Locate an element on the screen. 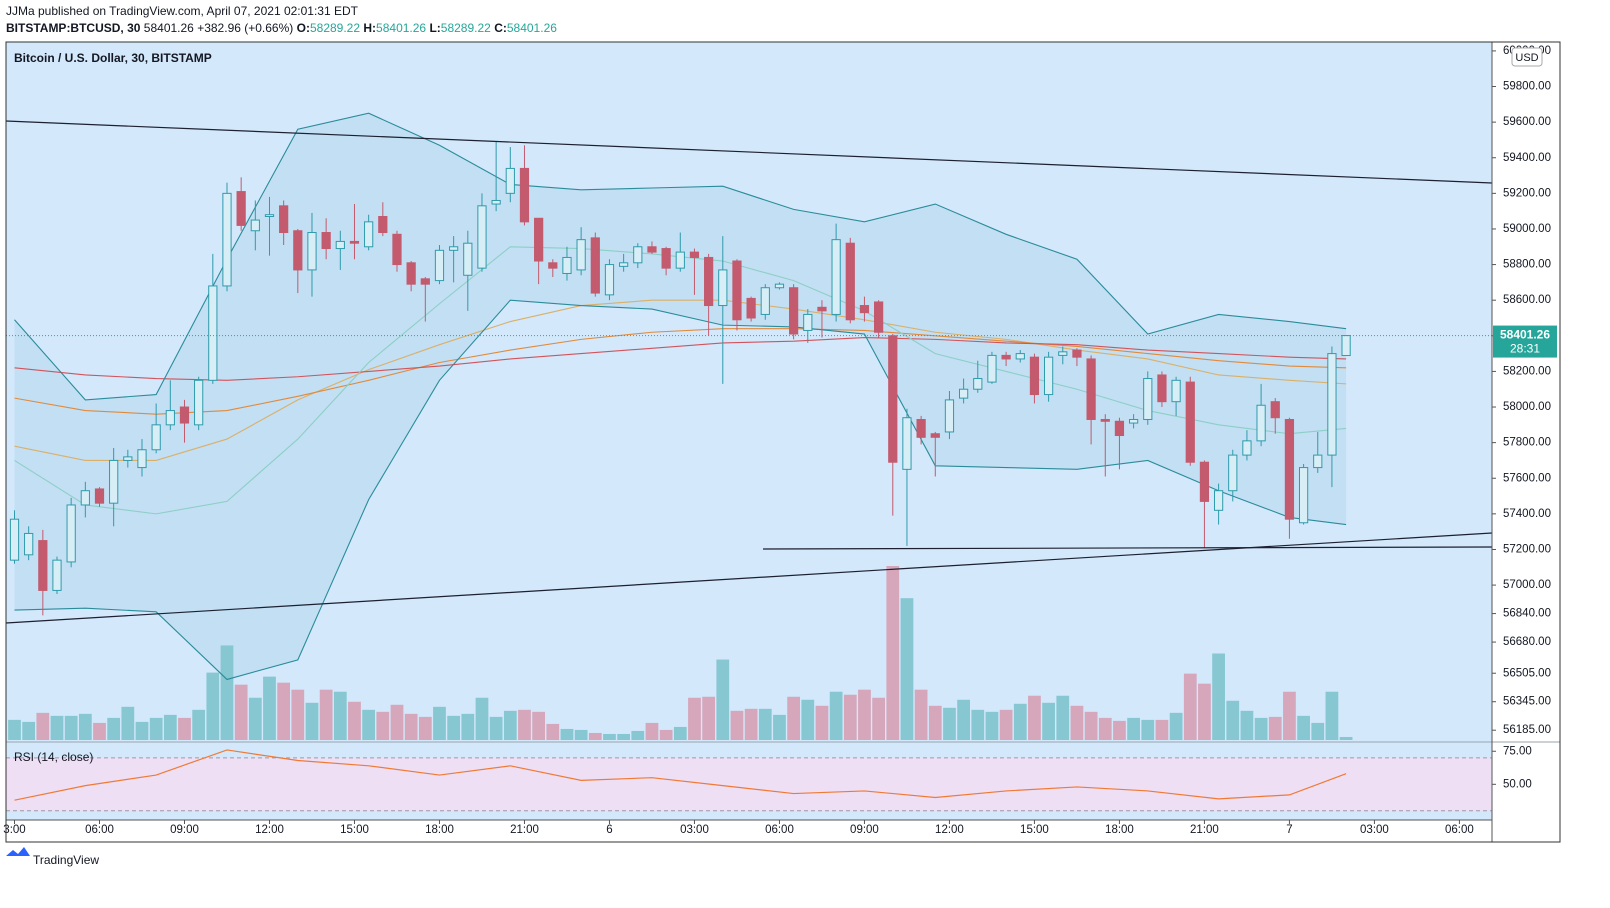  y-tick-label: 59200.00 is located at coordinates (1527, 193).